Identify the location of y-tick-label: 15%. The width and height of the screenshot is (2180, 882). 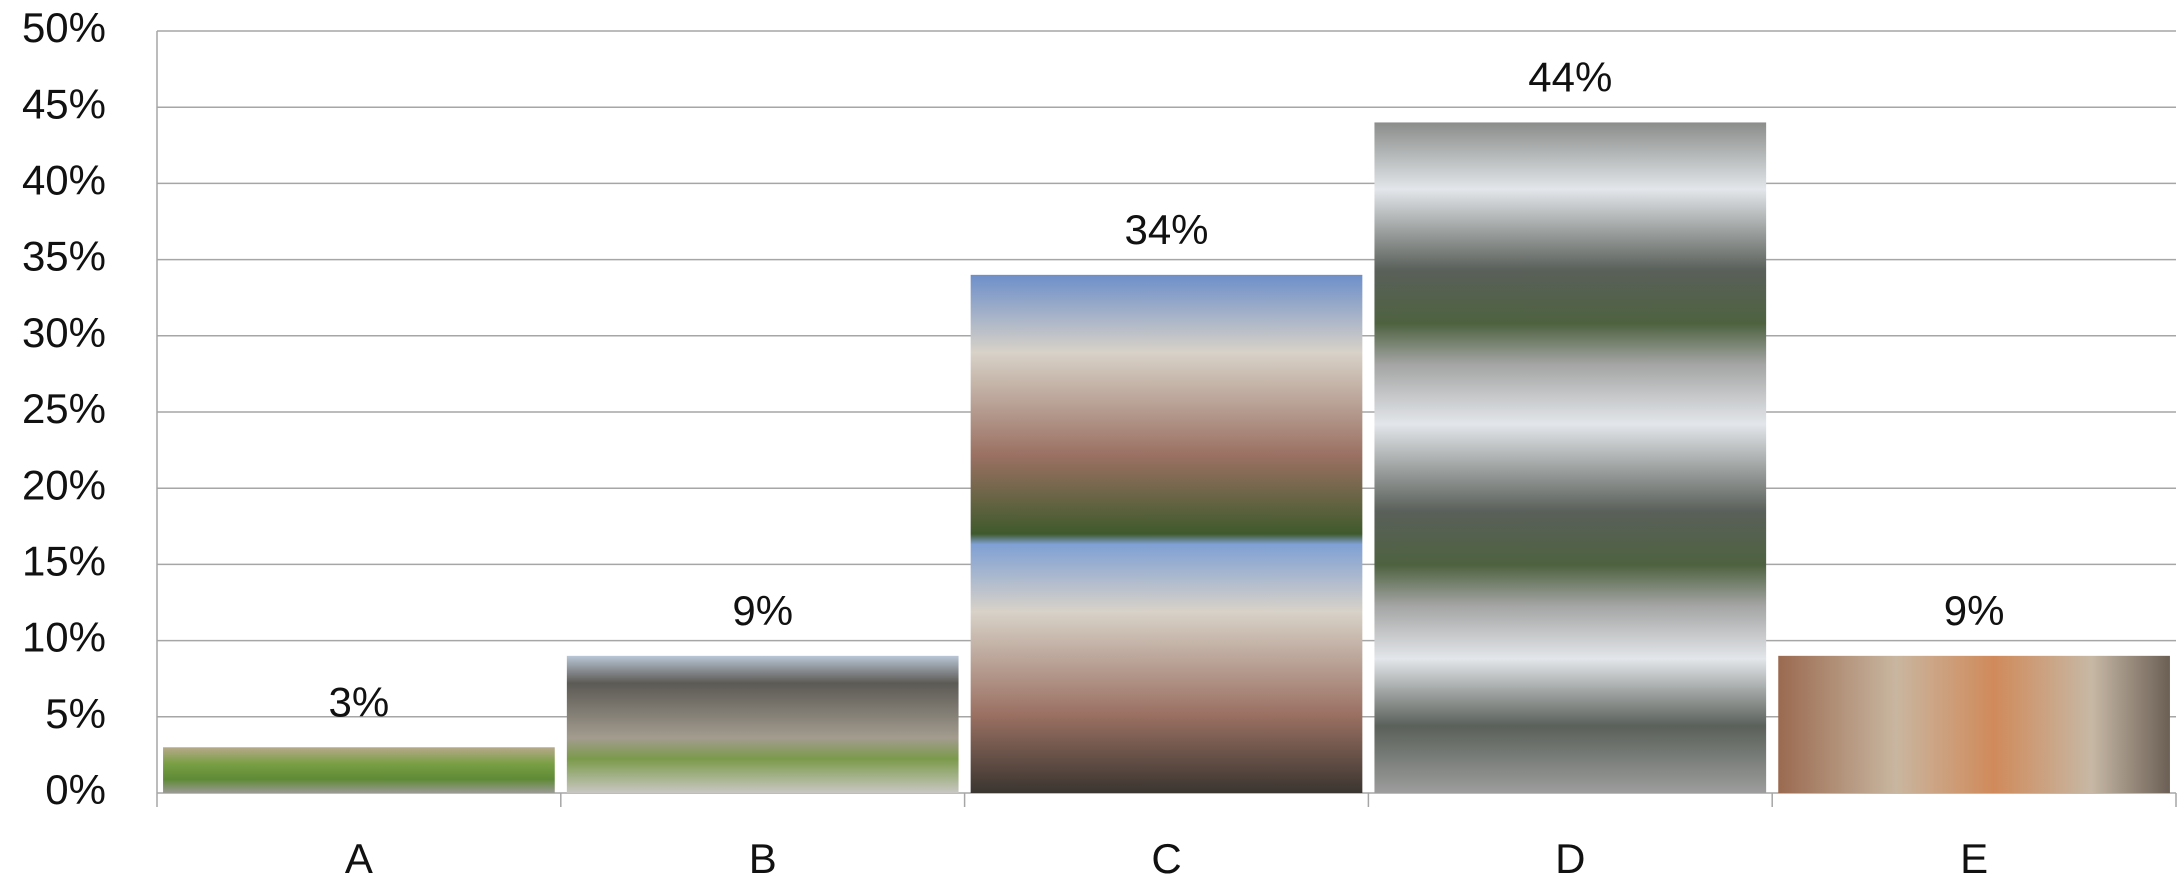
(64, 560).